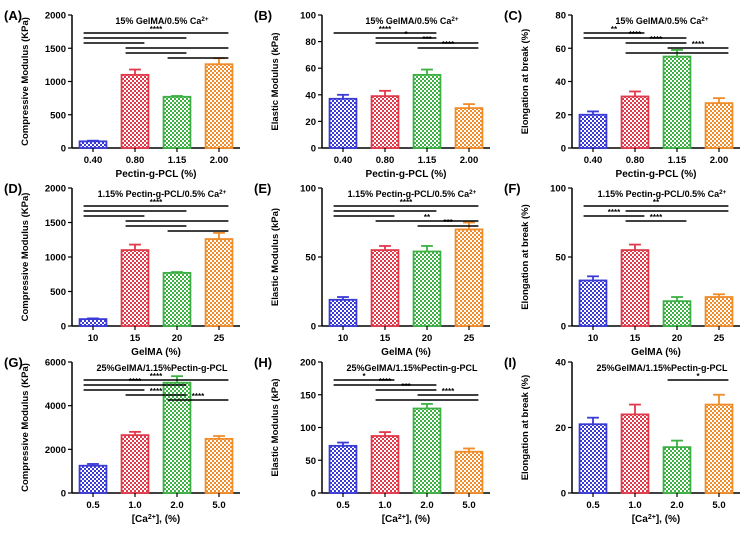 This screenshot has width=751, height=536. What do you see at coordinates (13, 15) in the screenshot?
I see `panel-label: (A)` at bounding box center [13, 15].